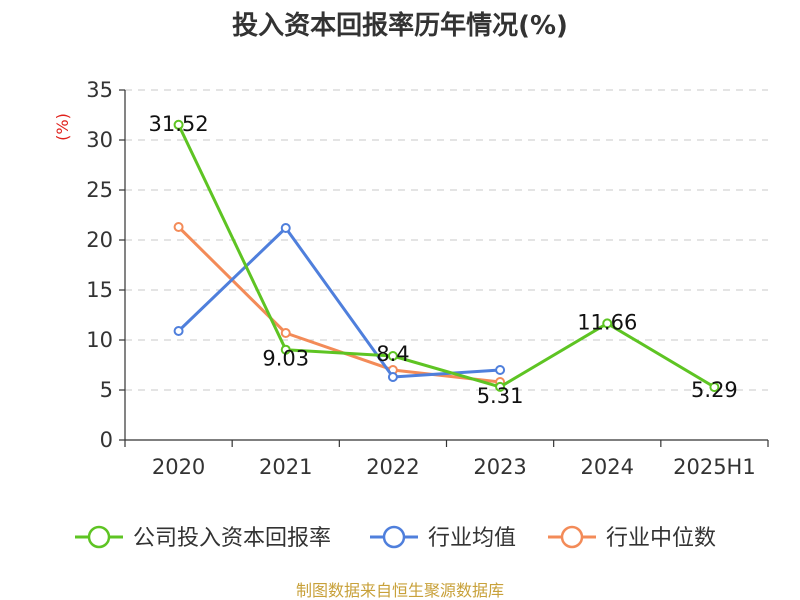 This screenshot has height=600, width=800. I want to click on x-tick-label: 2022, so click(392, 467).